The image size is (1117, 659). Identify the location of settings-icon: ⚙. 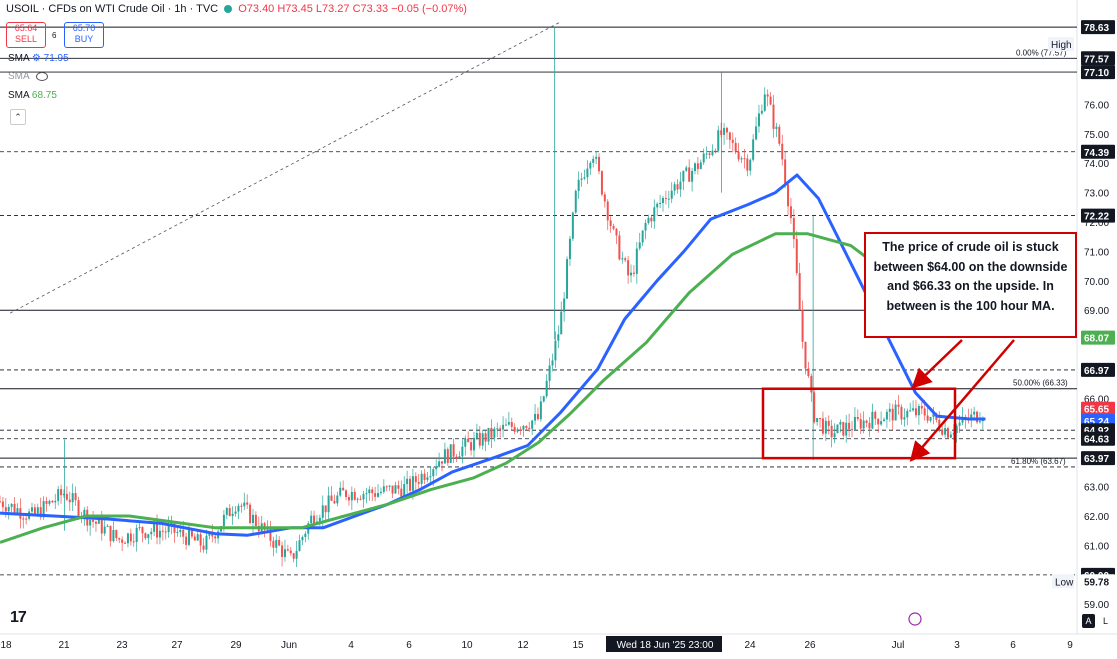
(36, 58).